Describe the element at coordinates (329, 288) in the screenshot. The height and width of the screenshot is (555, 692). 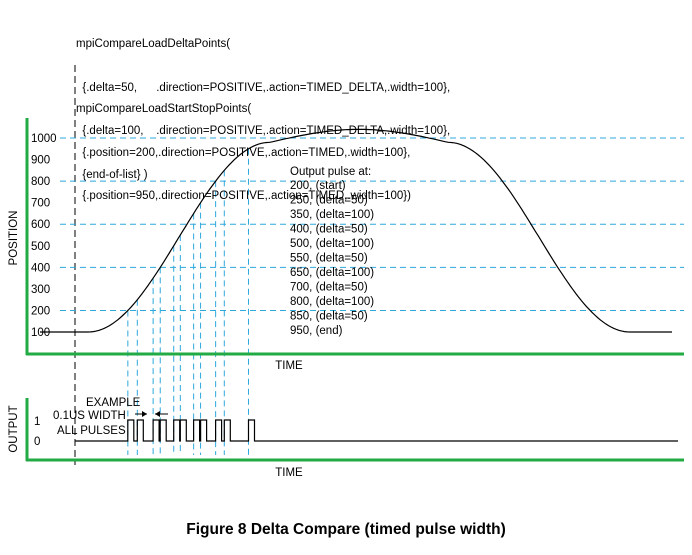
I see `note-line: 700, (delta=50)` at that location.